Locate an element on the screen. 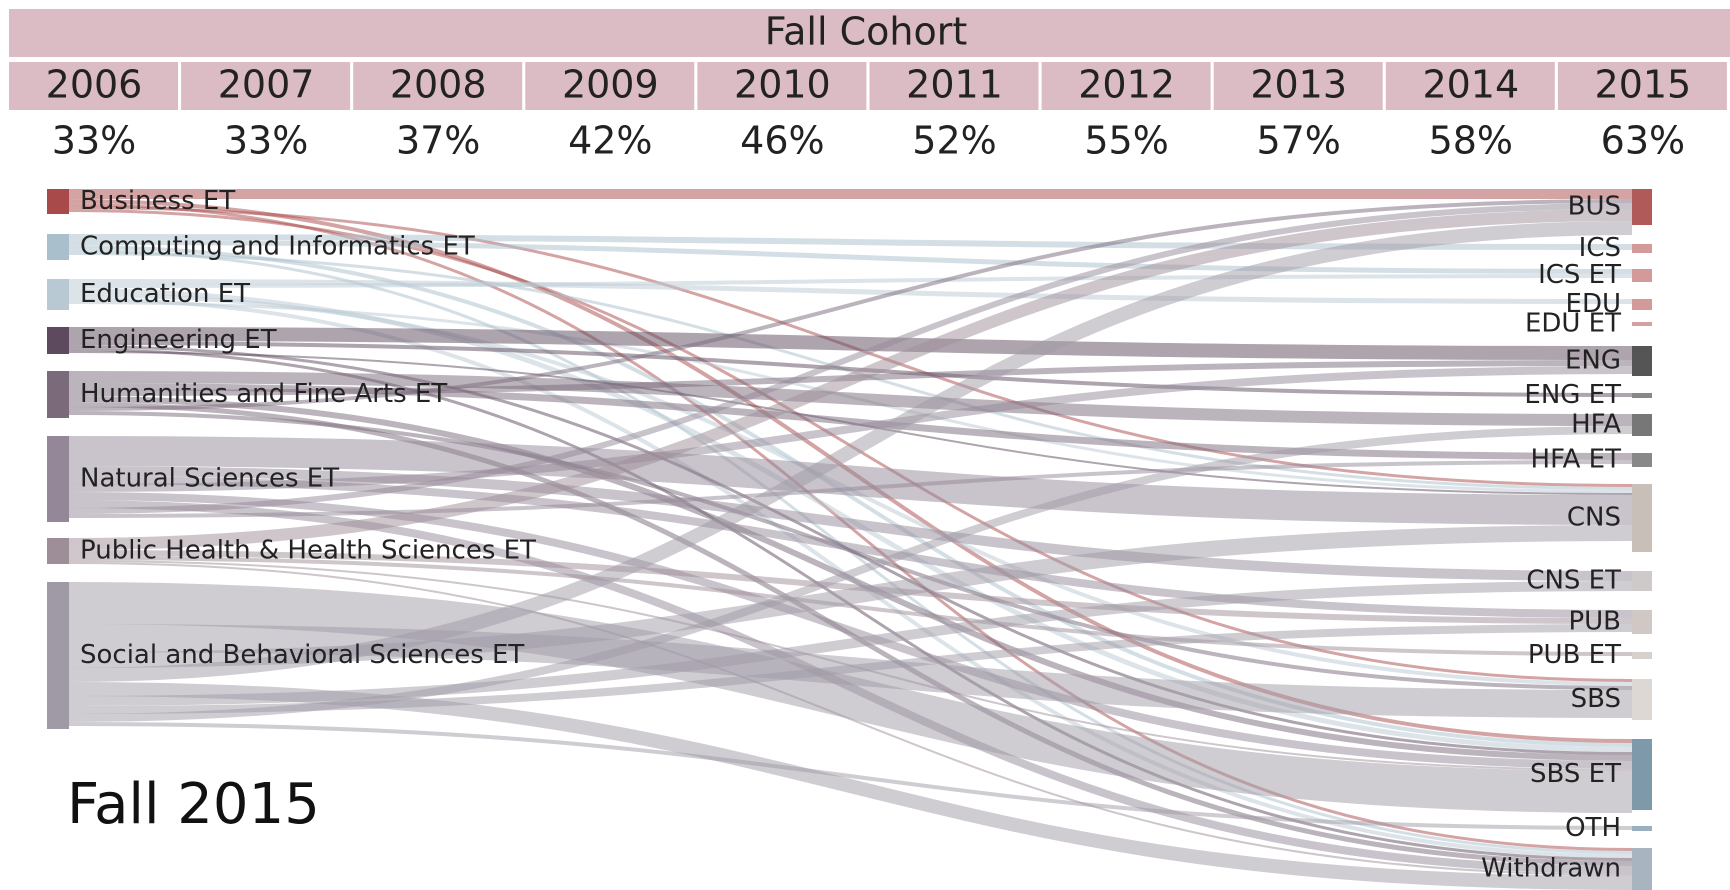 The height and width of the screenshot is (890, 1730). target-label: CNS is located at coordinates (1594, 518).